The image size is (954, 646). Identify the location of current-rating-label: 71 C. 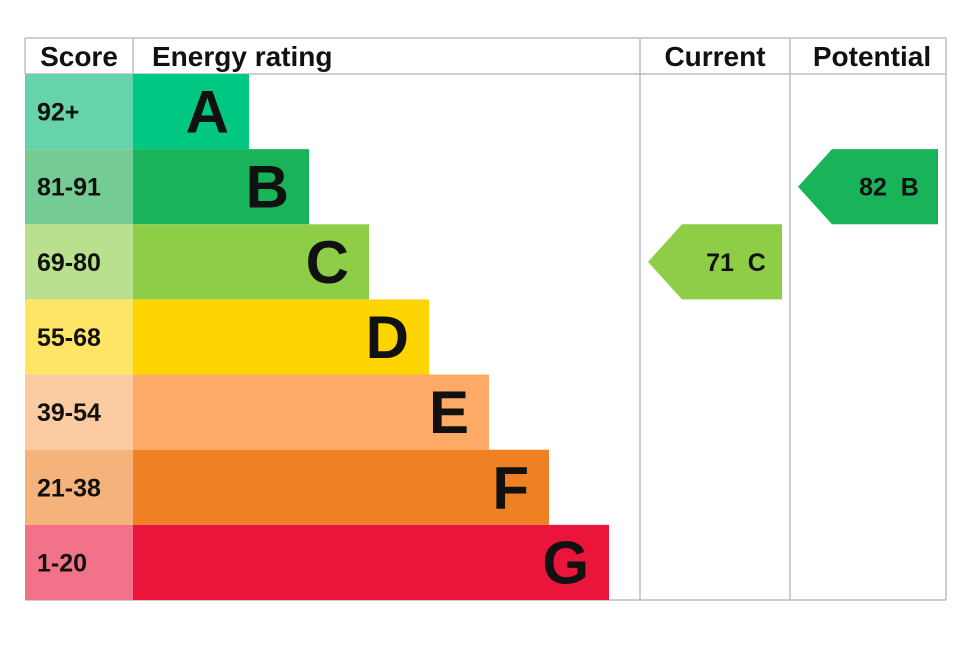
(736, 263).